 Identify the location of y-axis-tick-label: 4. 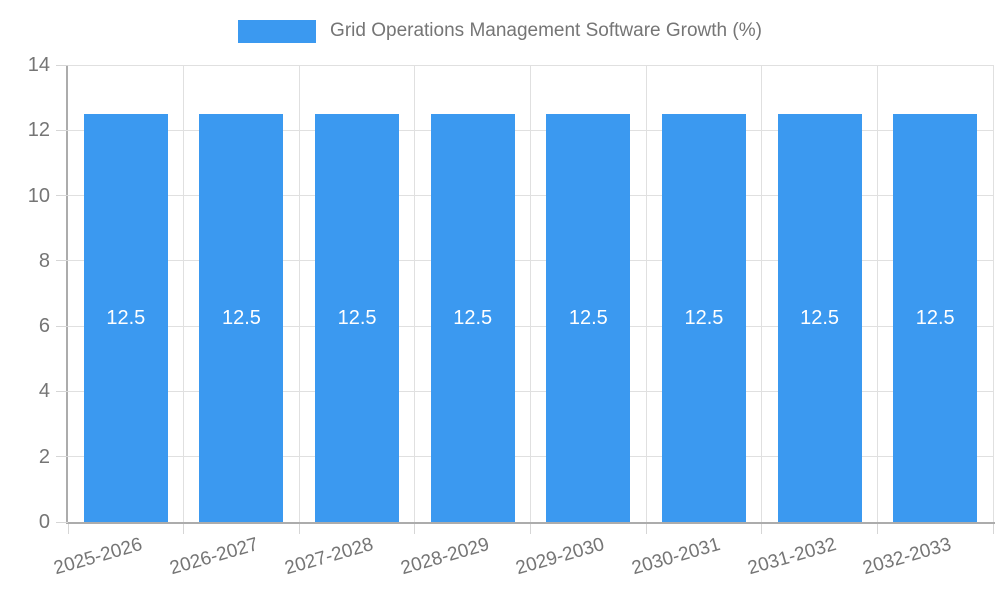
(44, 391).